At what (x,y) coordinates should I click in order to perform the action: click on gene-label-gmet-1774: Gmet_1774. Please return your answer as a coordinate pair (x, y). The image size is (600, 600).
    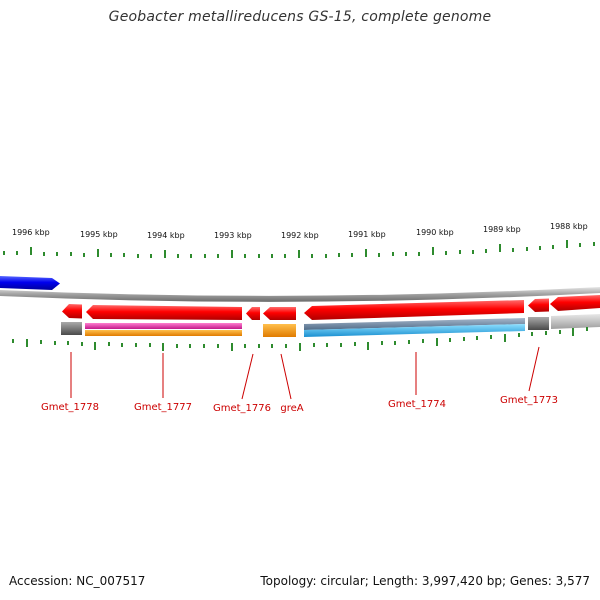
    Looking at the image, I should click on (417, 404).